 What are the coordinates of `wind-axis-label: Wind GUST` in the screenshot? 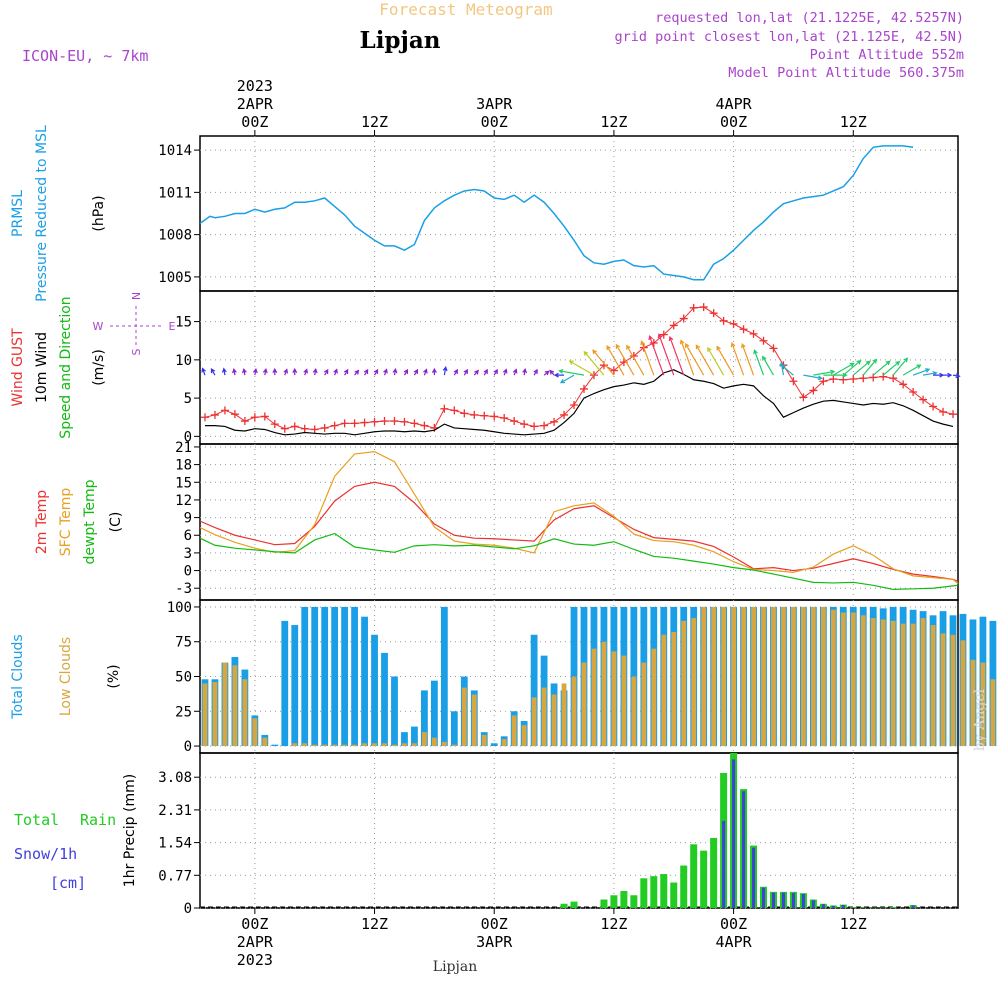 It's located at (18, 367).